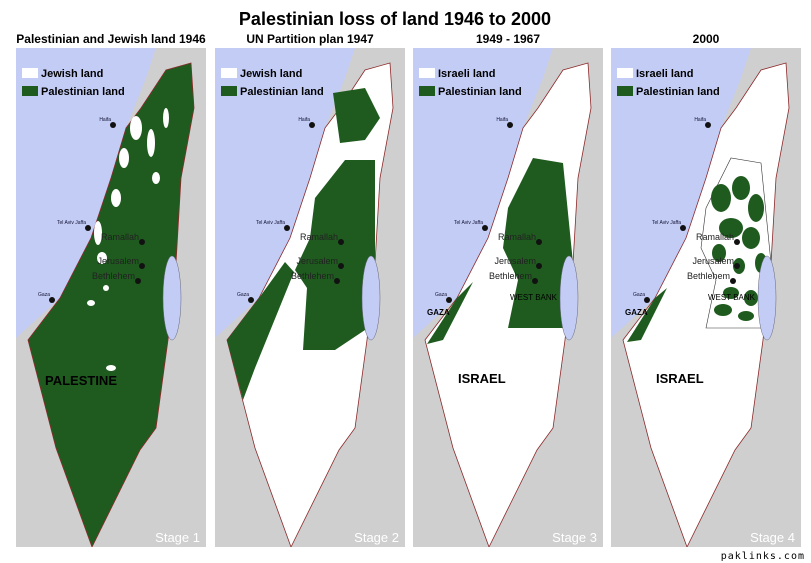 This screenshot has width=811, height=563. Describe the element at coordinates (772, 537) in the screenshot. I see `stage-label: Stage 4` at that location.